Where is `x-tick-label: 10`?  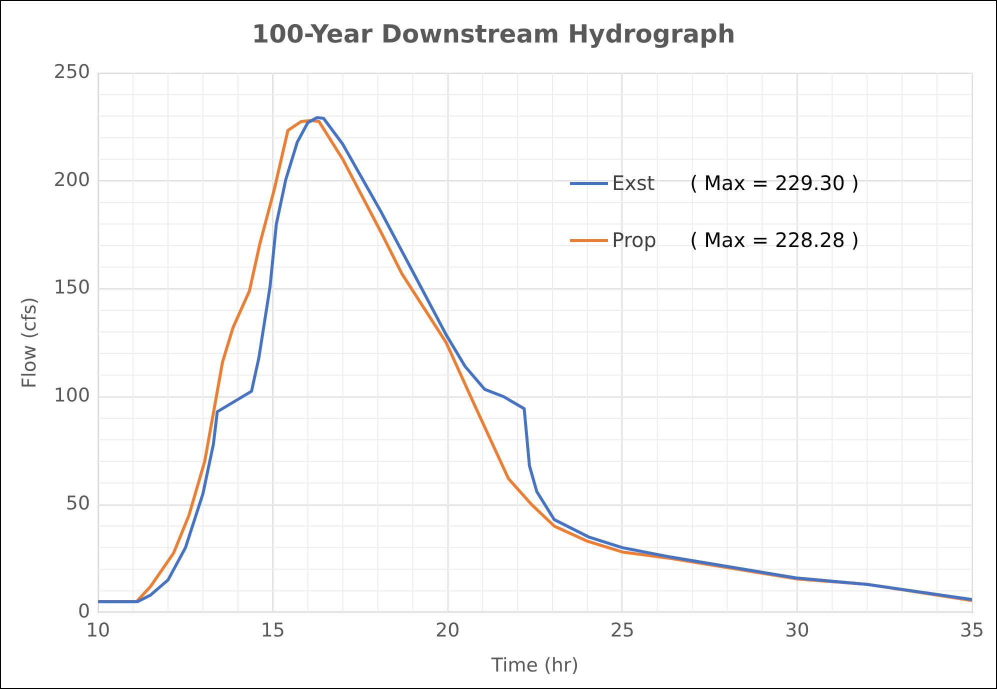 x-tick-label: 10 is located at coordinates (98, 631).